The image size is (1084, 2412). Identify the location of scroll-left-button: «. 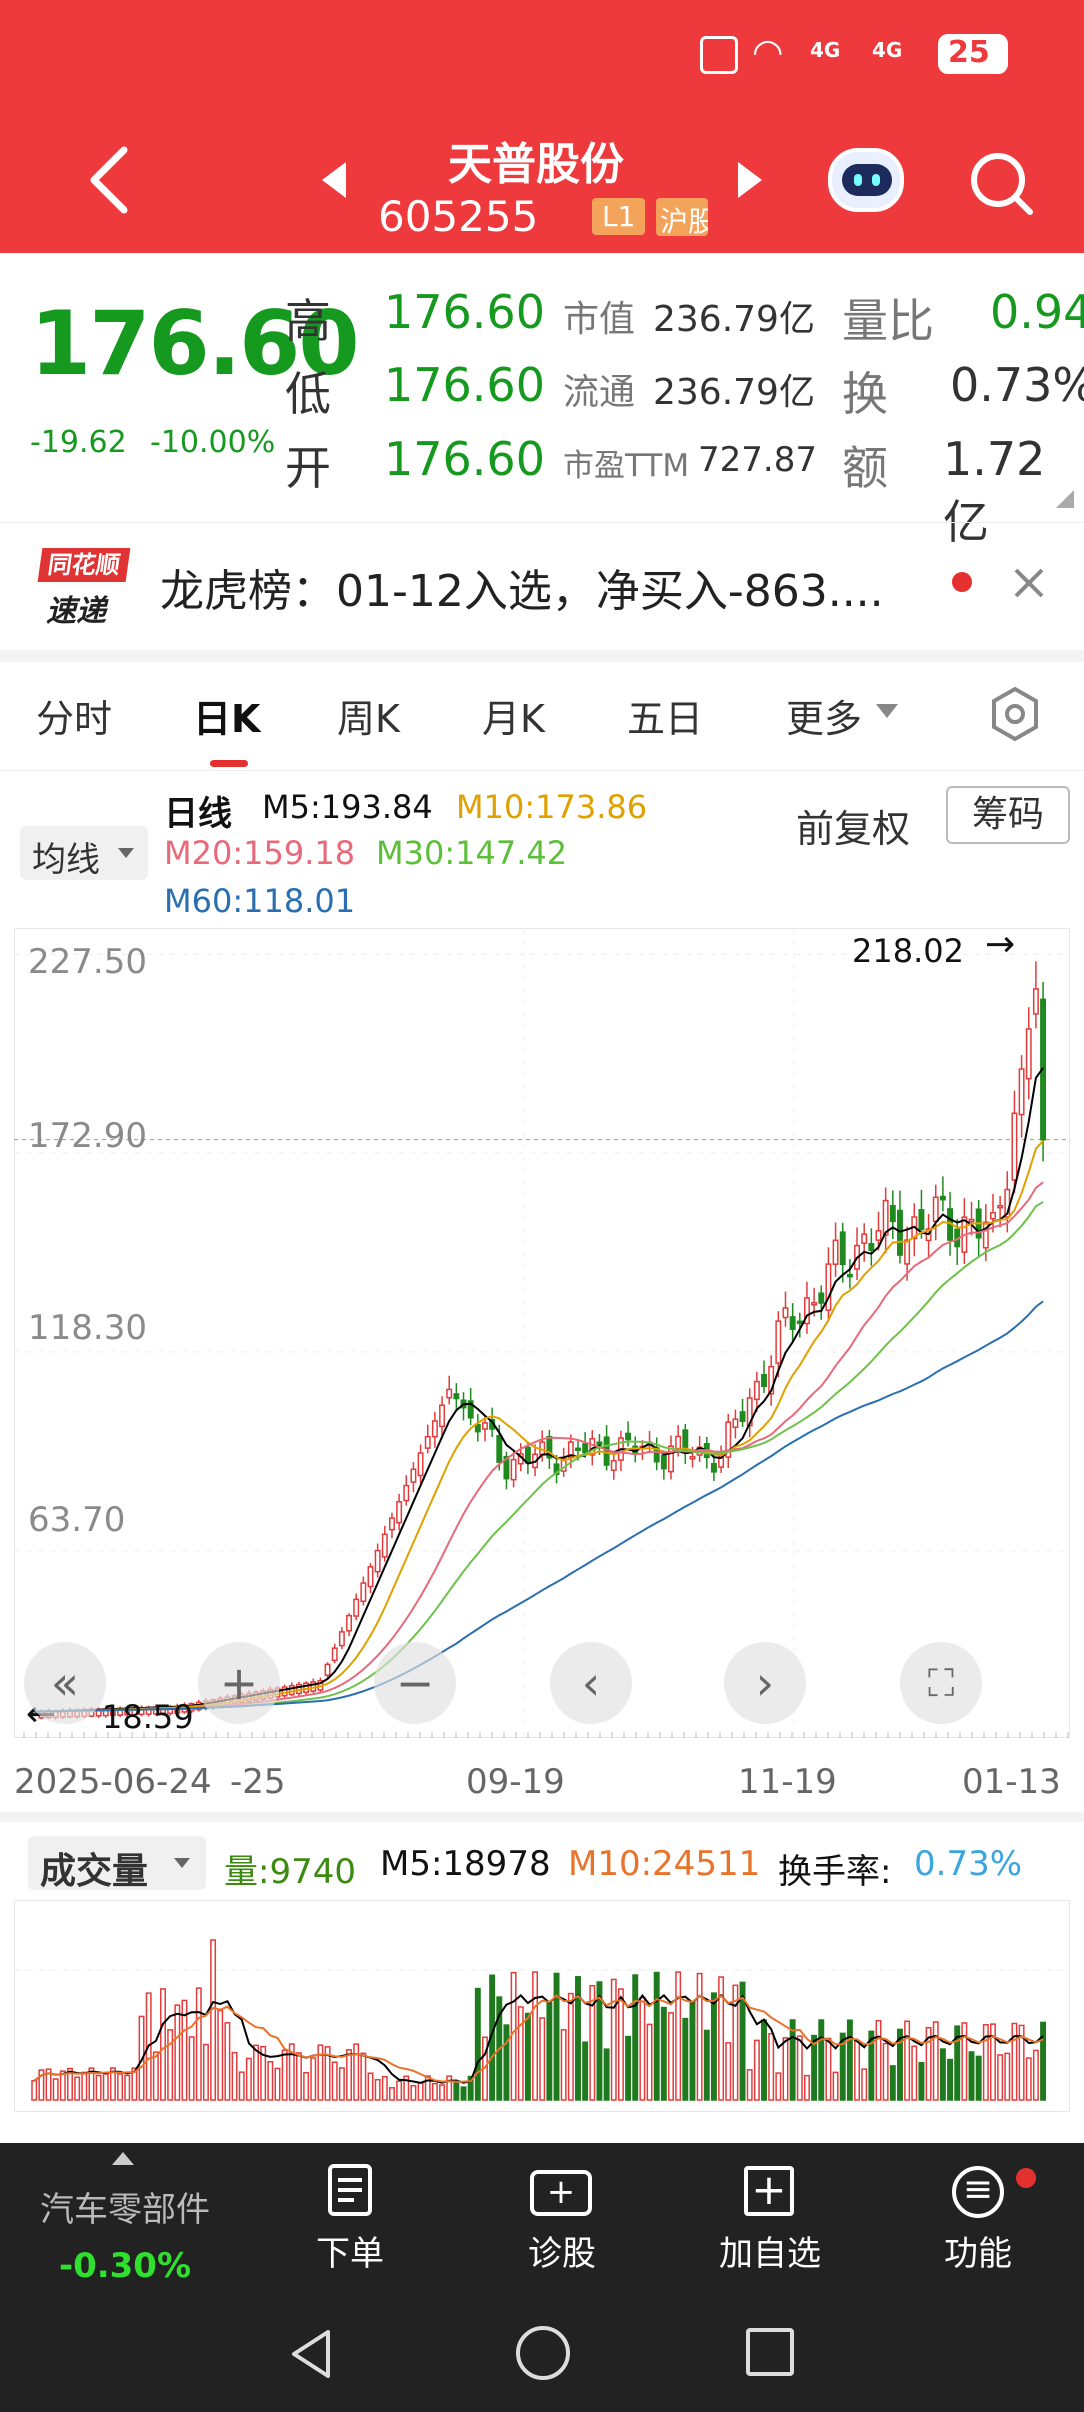
(65, 1683).